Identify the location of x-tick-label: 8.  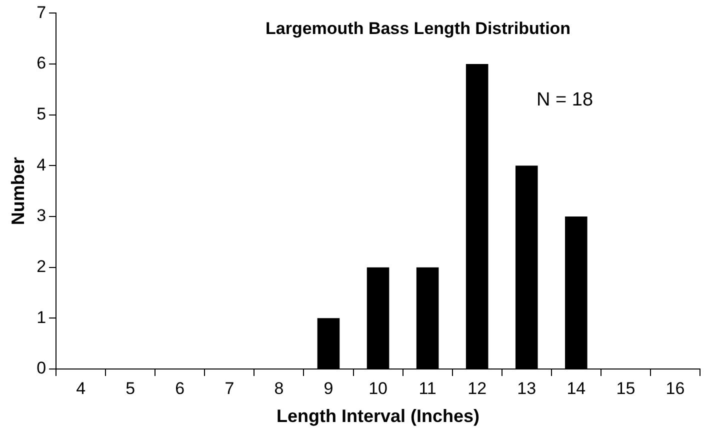
(279, 388).